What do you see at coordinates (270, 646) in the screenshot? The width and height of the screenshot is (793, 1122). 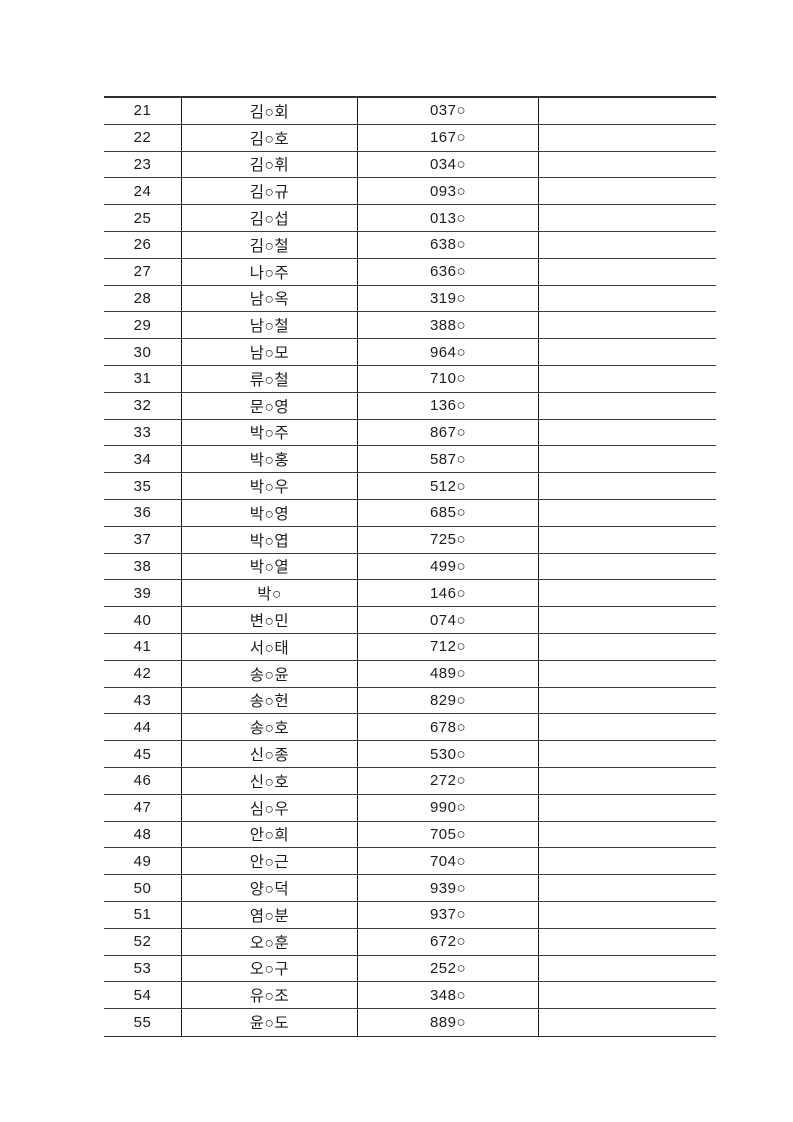 I see `masked-name-cell: 서○태` at bounding box center [270, 646].